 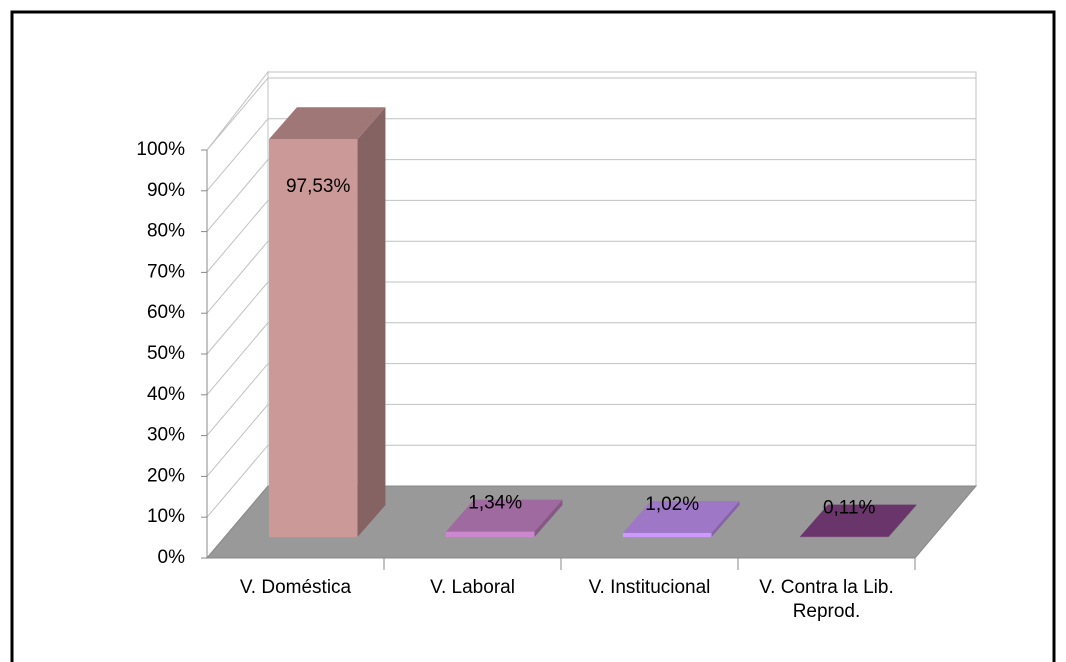 I want to click on floor, so click(x=591, y=522).